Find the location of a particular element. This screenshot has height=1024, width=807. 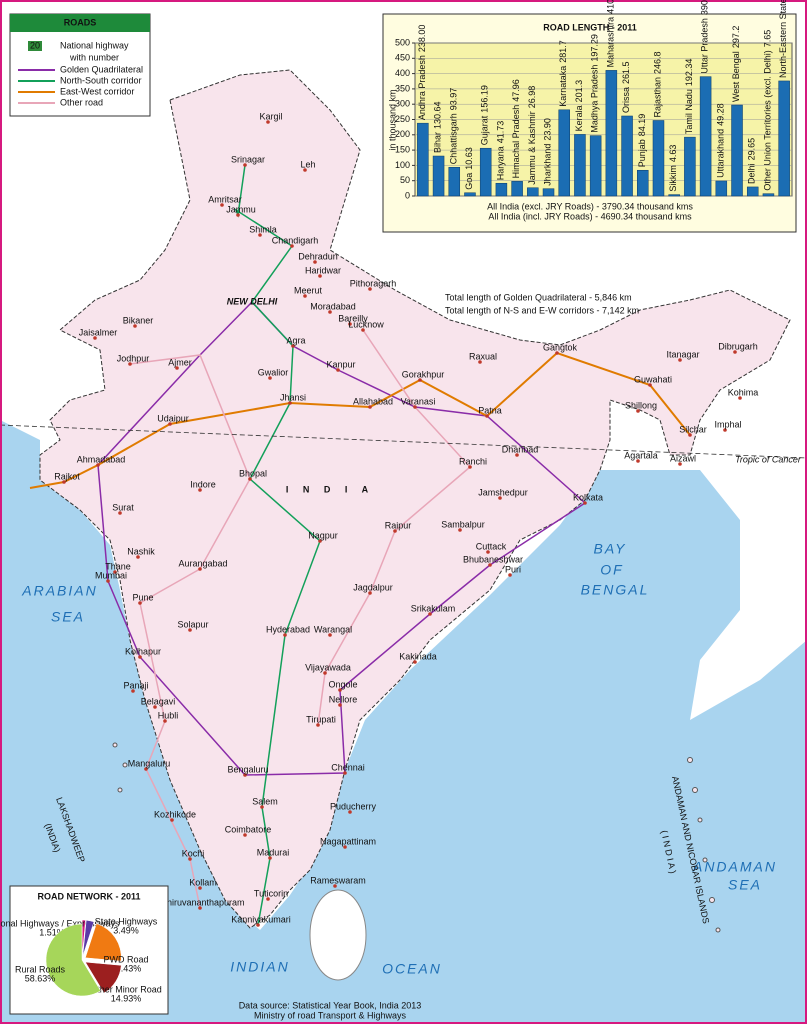

source: Ministry of road Transport & Highways is located at coordinates (330, 1015).